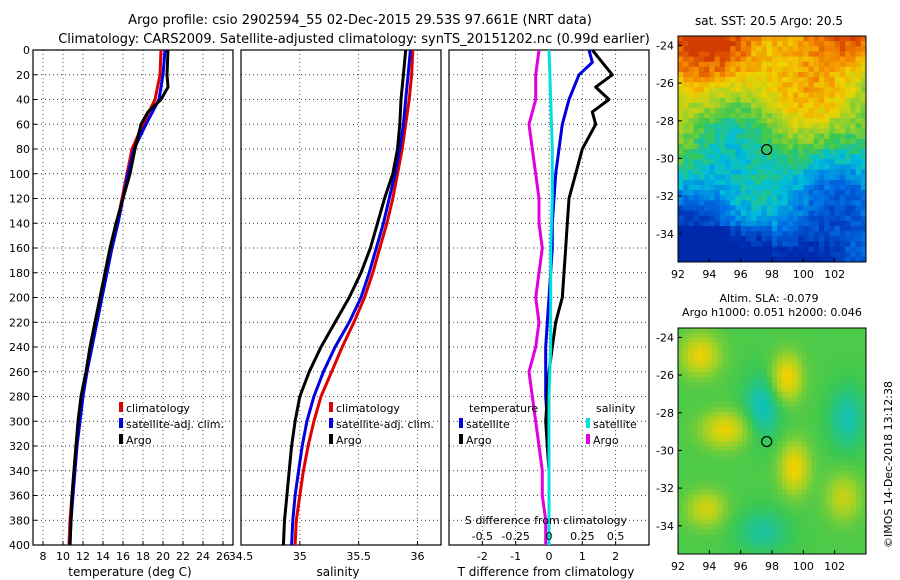 The height and width of the screenshot is (580, 900). What do you see at coordinates (331, 439) in the screenshot?
I see `sal-legend-swatch-argo` at bounding box center [331, 439].